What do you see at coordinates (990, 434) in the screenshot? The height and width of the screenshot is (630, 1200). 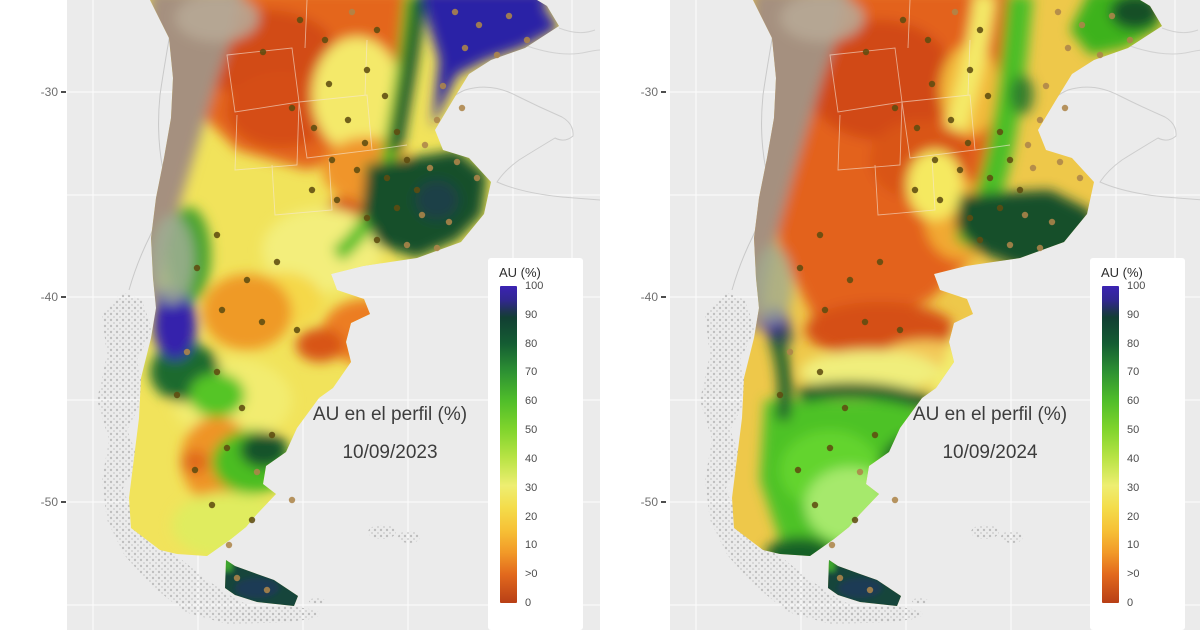 I see `map-annotation-2024: AU en el perfil (%) 10/09/2024` at bounding box center [990, 434].